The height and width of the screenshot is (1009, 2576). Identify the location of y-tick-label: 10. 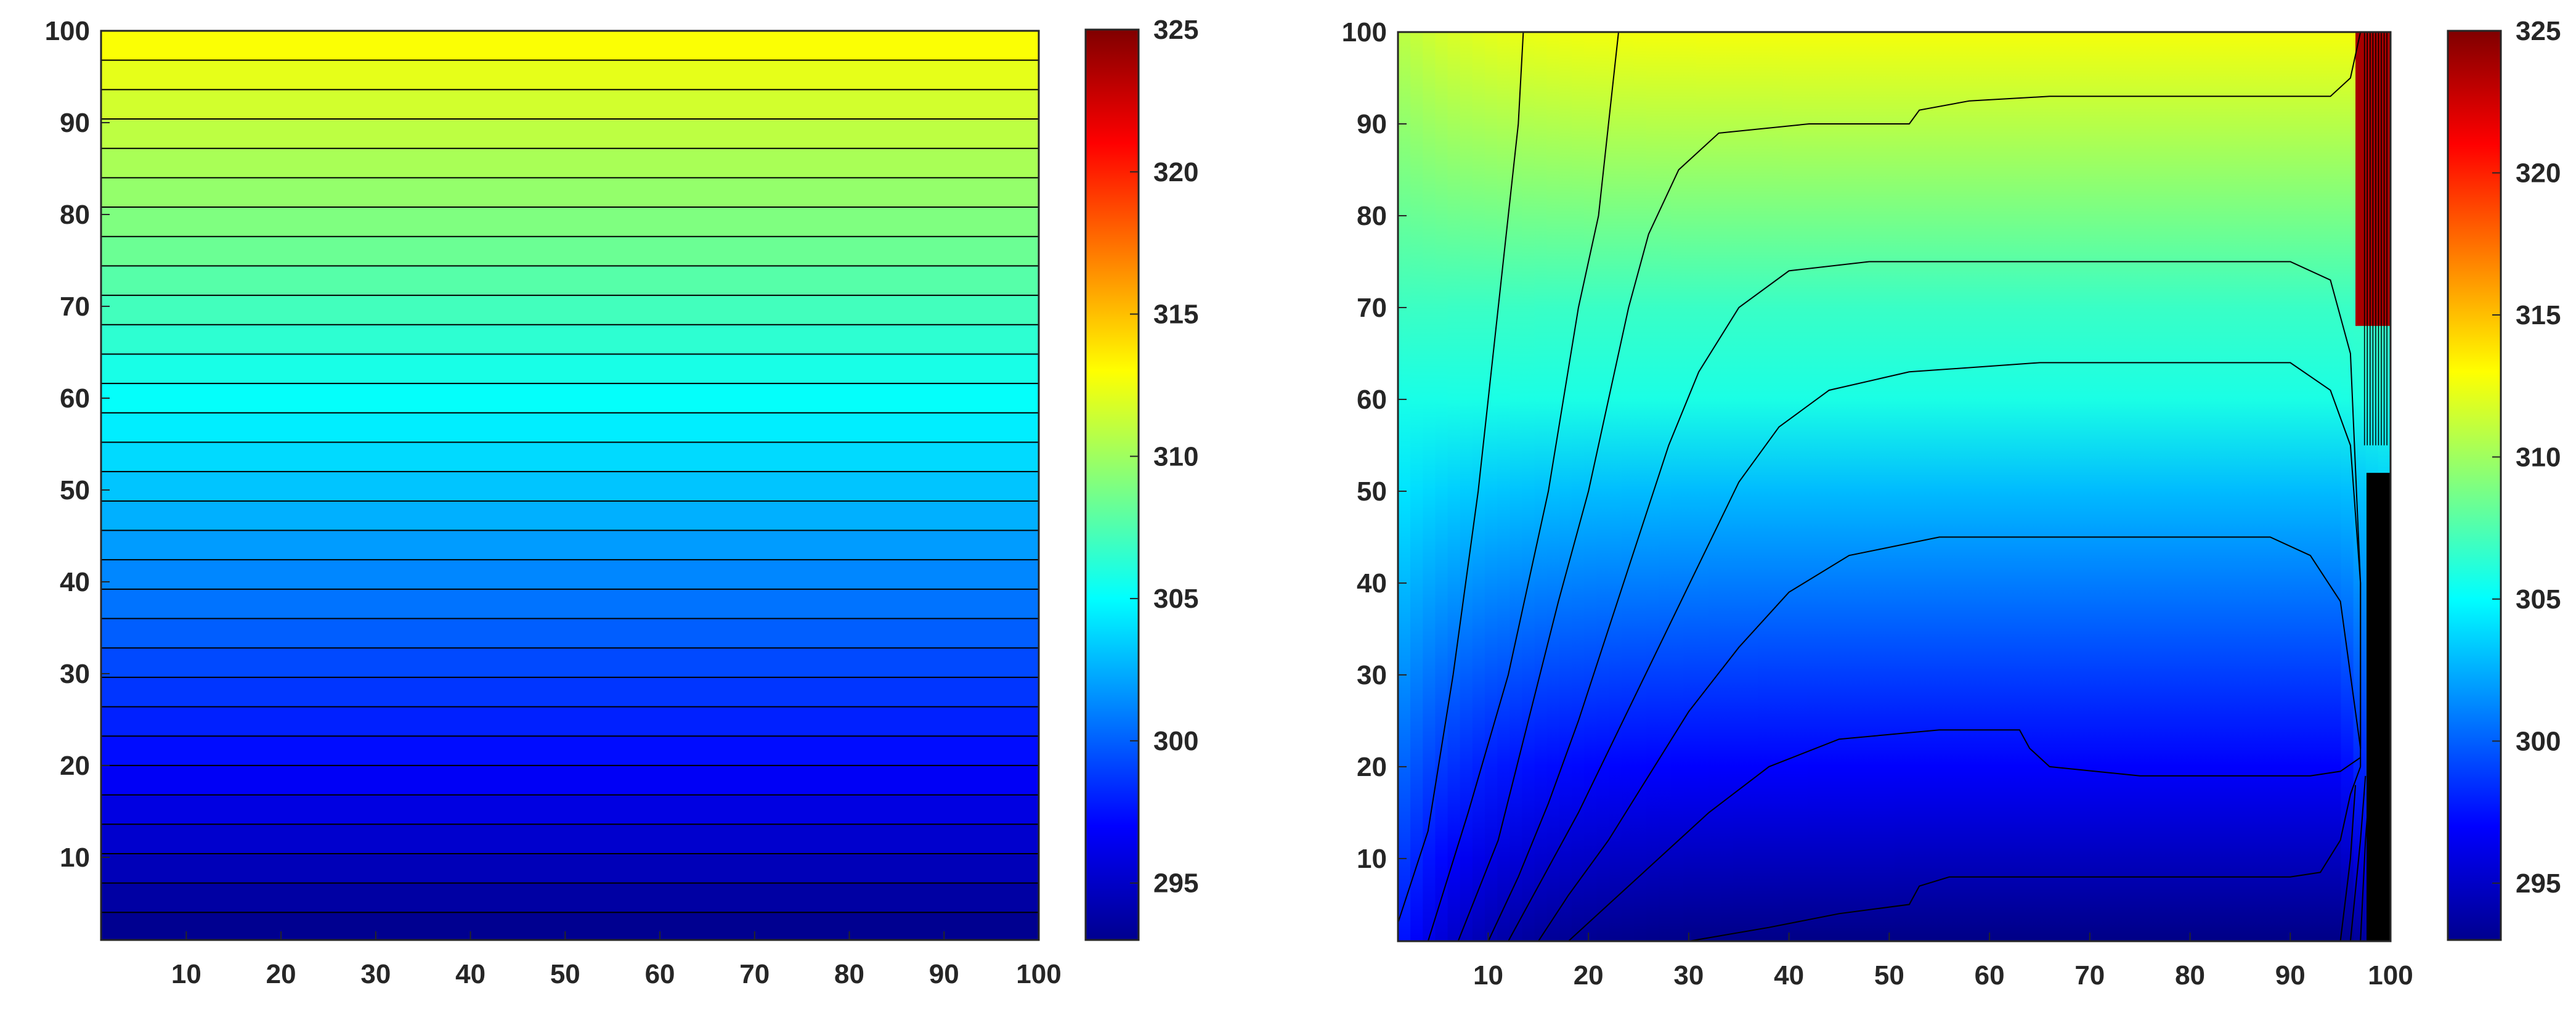
(75, 858).